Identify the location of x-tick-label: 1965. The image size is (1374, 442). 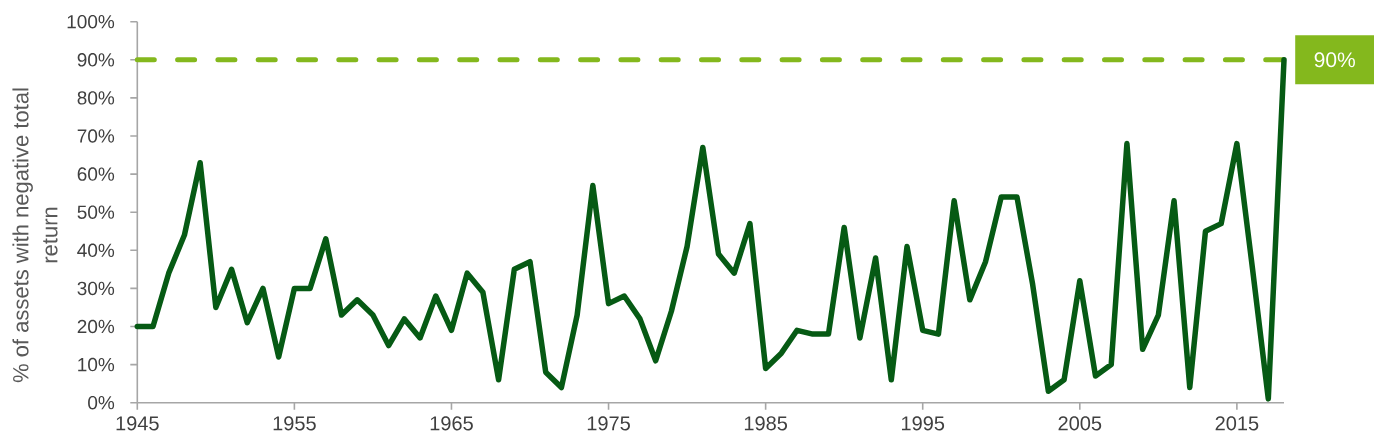
(451, 423).